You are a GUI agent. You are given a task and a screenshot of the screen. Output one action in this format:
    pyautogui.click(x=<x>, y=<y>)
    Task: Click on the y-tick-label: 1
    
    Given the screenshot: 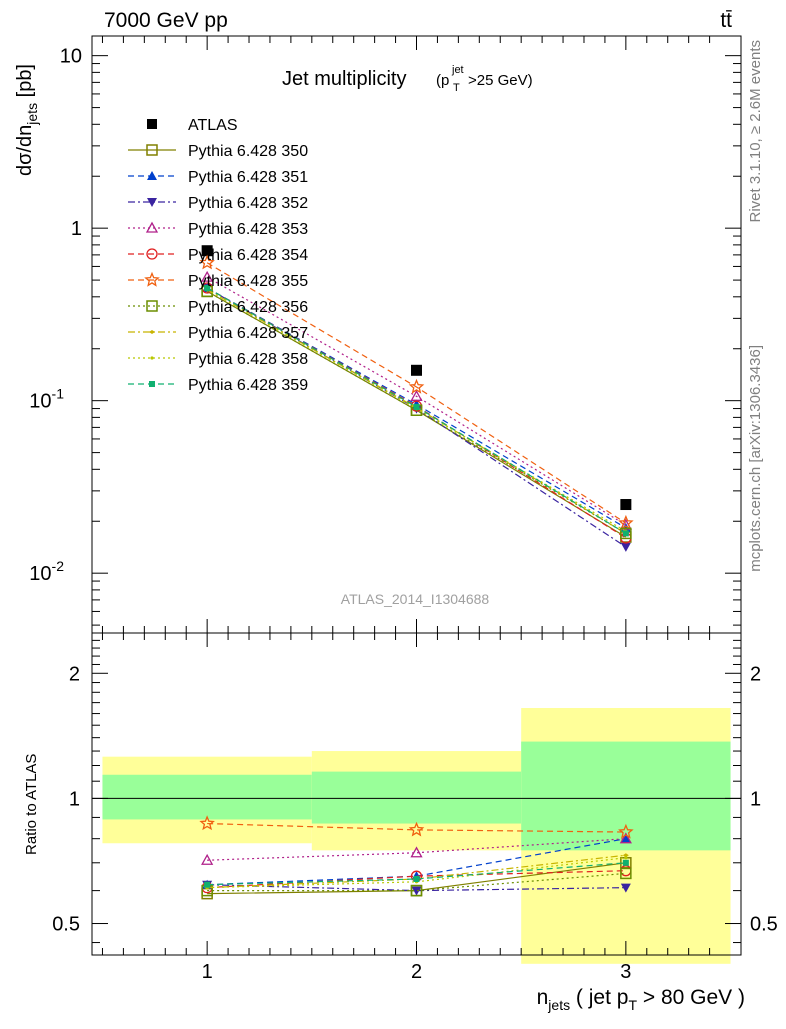 What is the action you would take?
    pyautogui.click(x=76, y=229)
    